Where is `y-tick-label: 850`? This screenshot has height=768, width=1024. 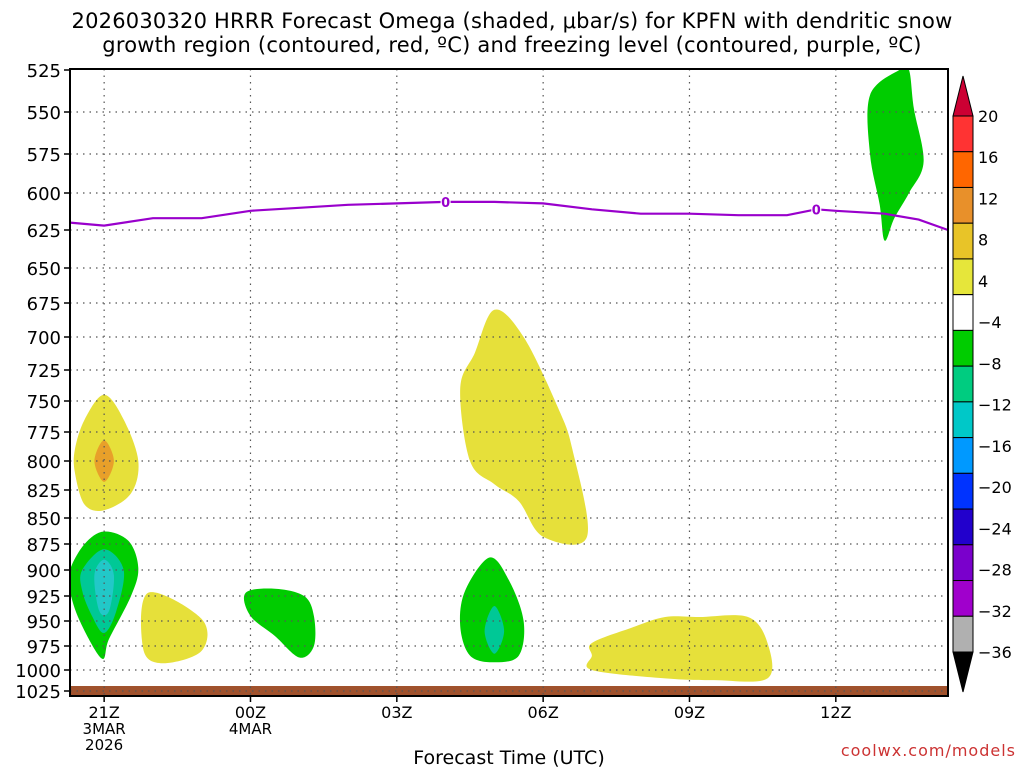
y-tick-label: 850 is located at coordinates (44, 519).